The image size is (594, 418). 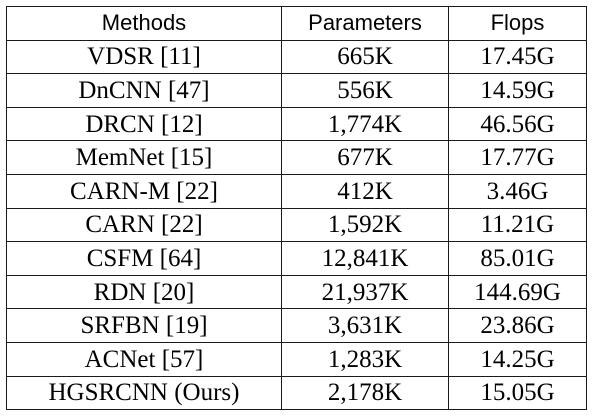 I want to click on parameters-cell: 12,841K, so click(x=365, y=258).